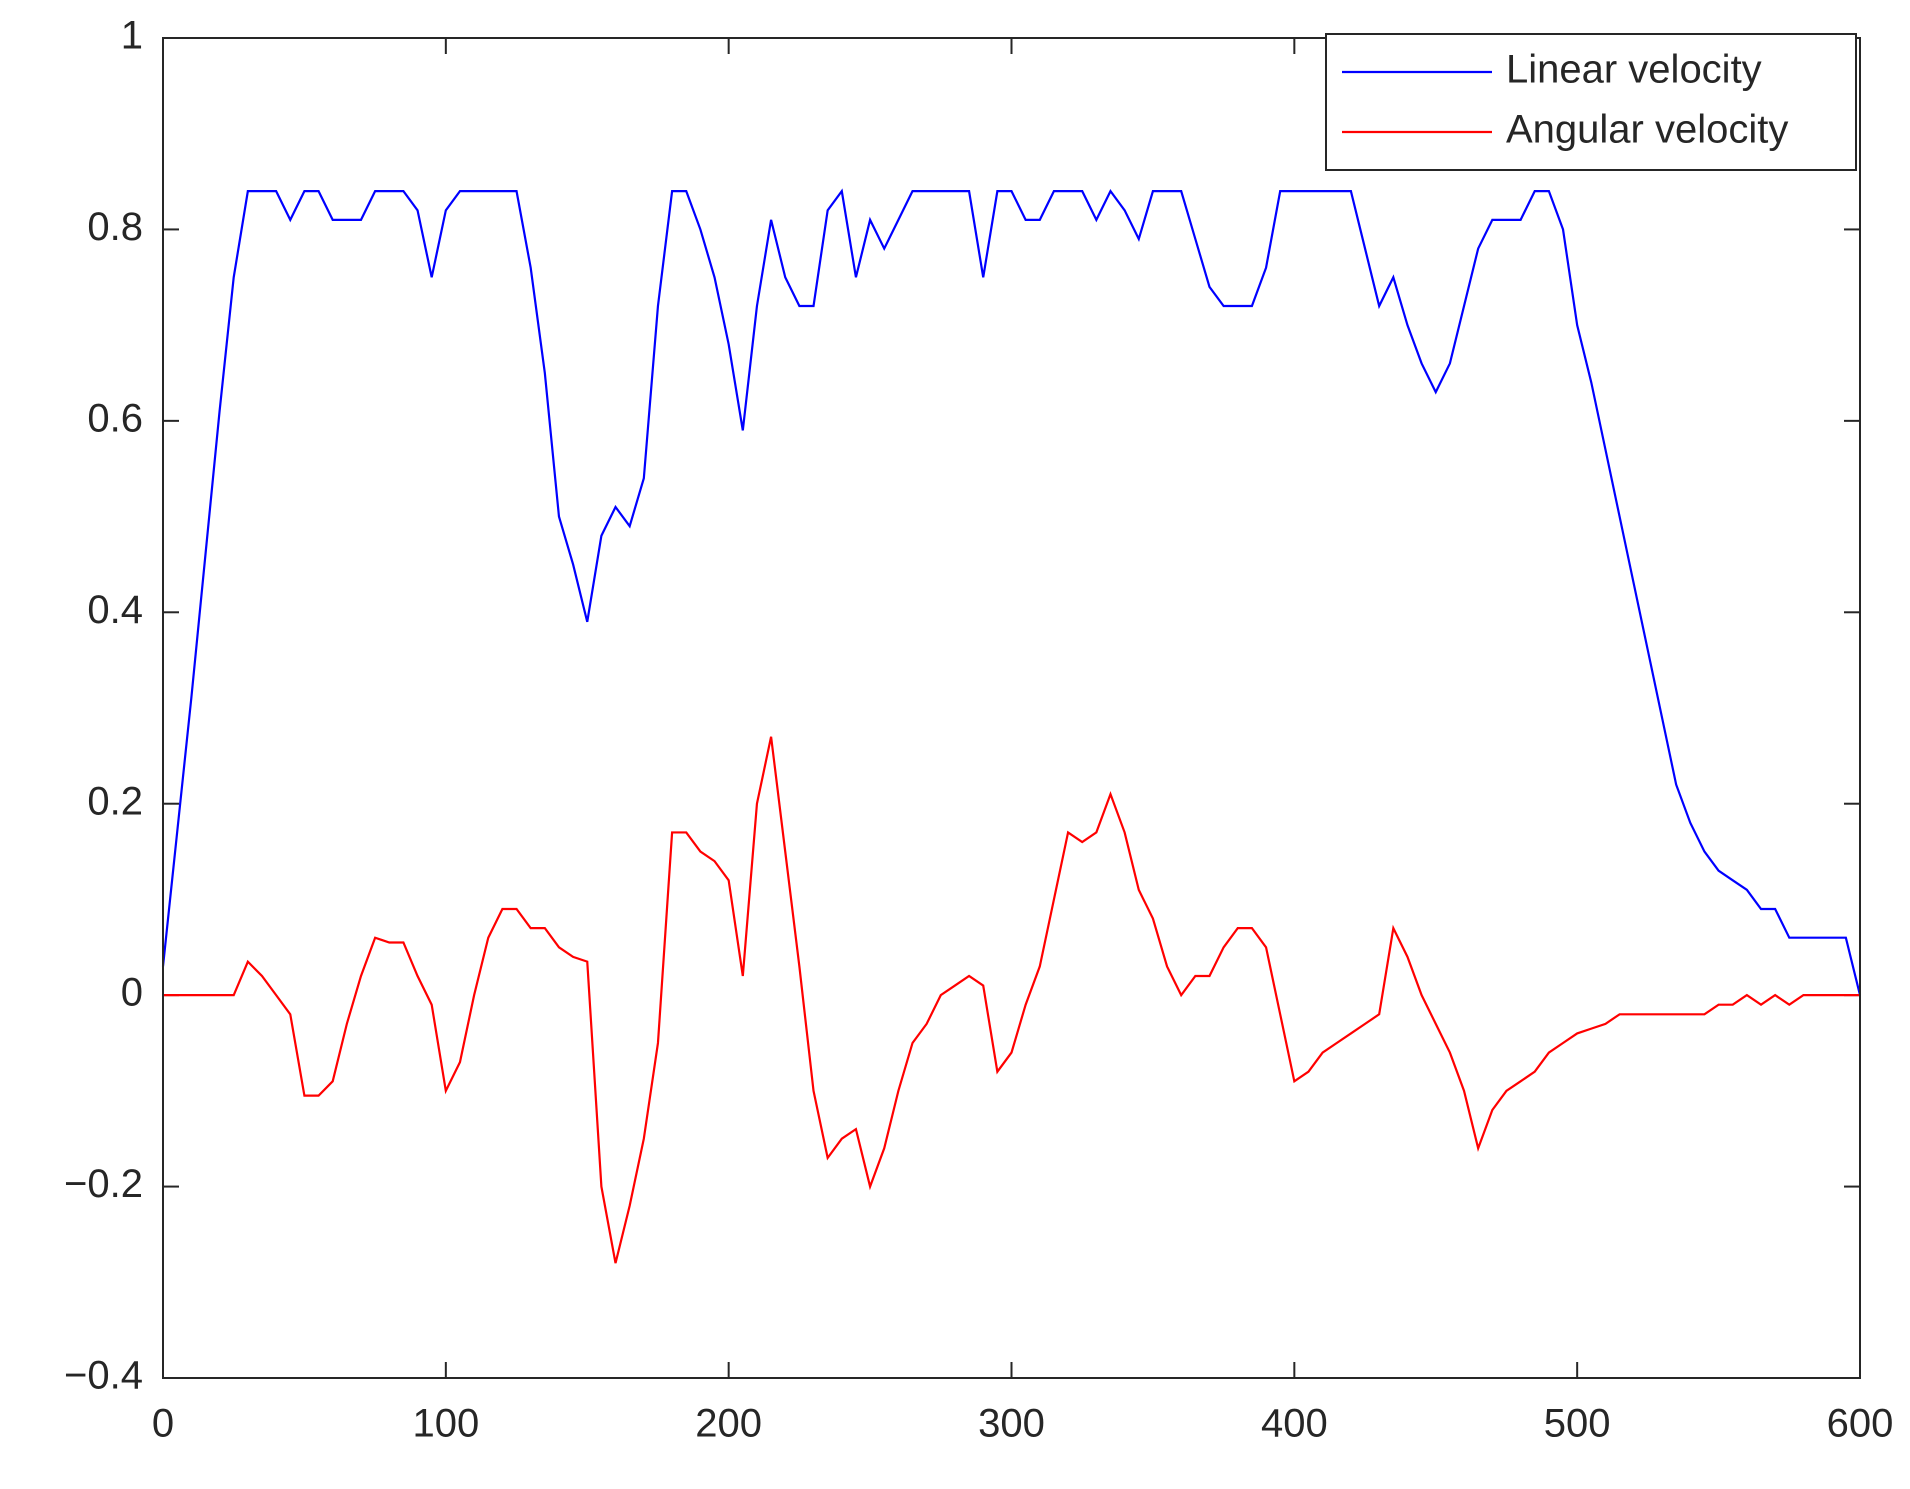 This screenshot has width=1910, height=1489. Describe the element at coordinates (1634, 70) in the screenshot. I see `legend-label: Linear velocity` at that location.